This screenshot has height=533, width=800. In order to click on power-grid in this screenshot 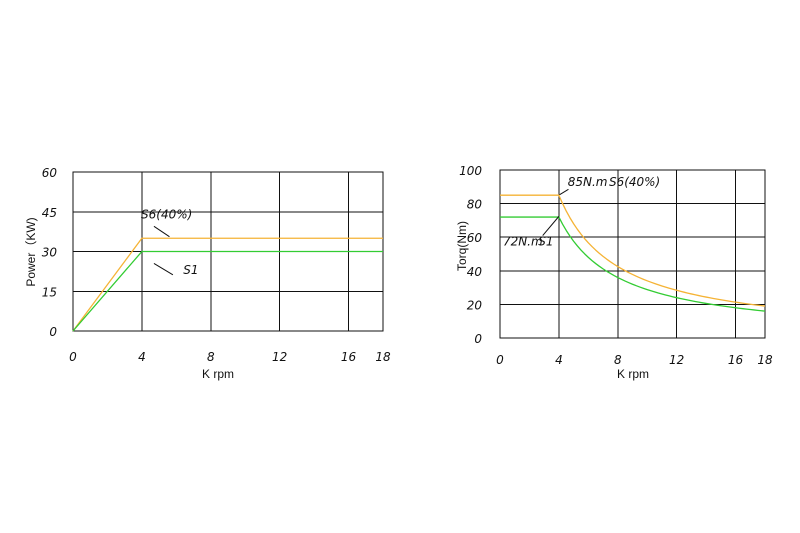, I will do `click(228, 251)`.